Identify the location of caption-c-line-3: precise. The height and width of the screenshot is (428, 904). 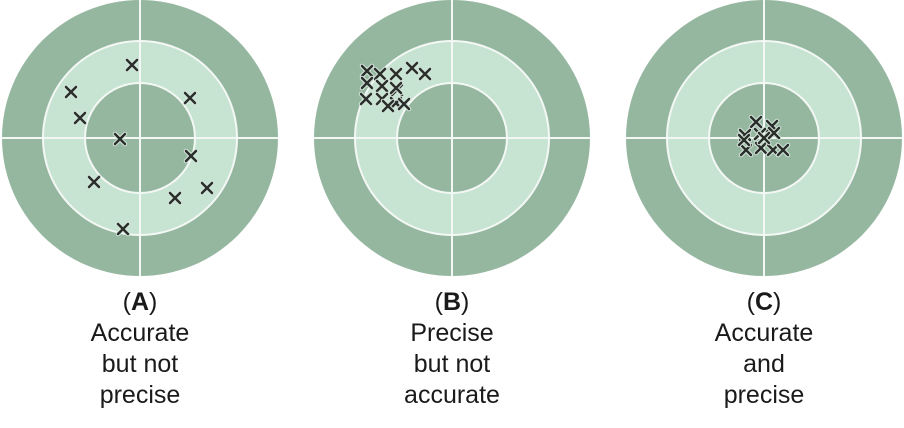
(764, 395).